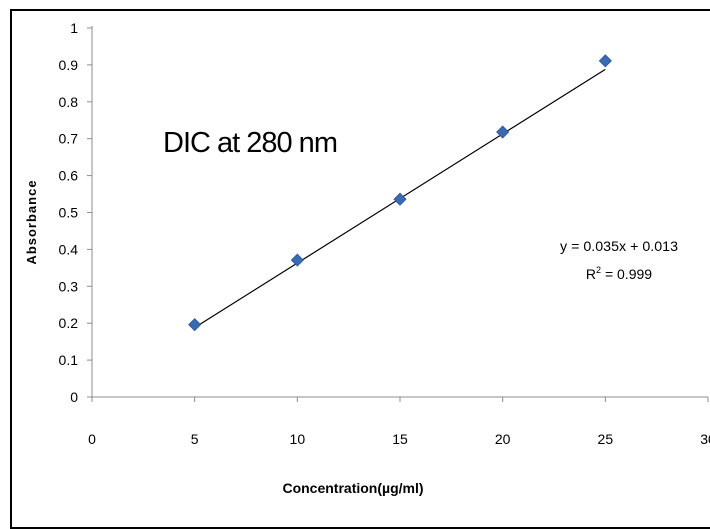  Describe the element at coordinates (626, 274) in the screenshot. I see `r-squared-value: = 0.999` at that location.